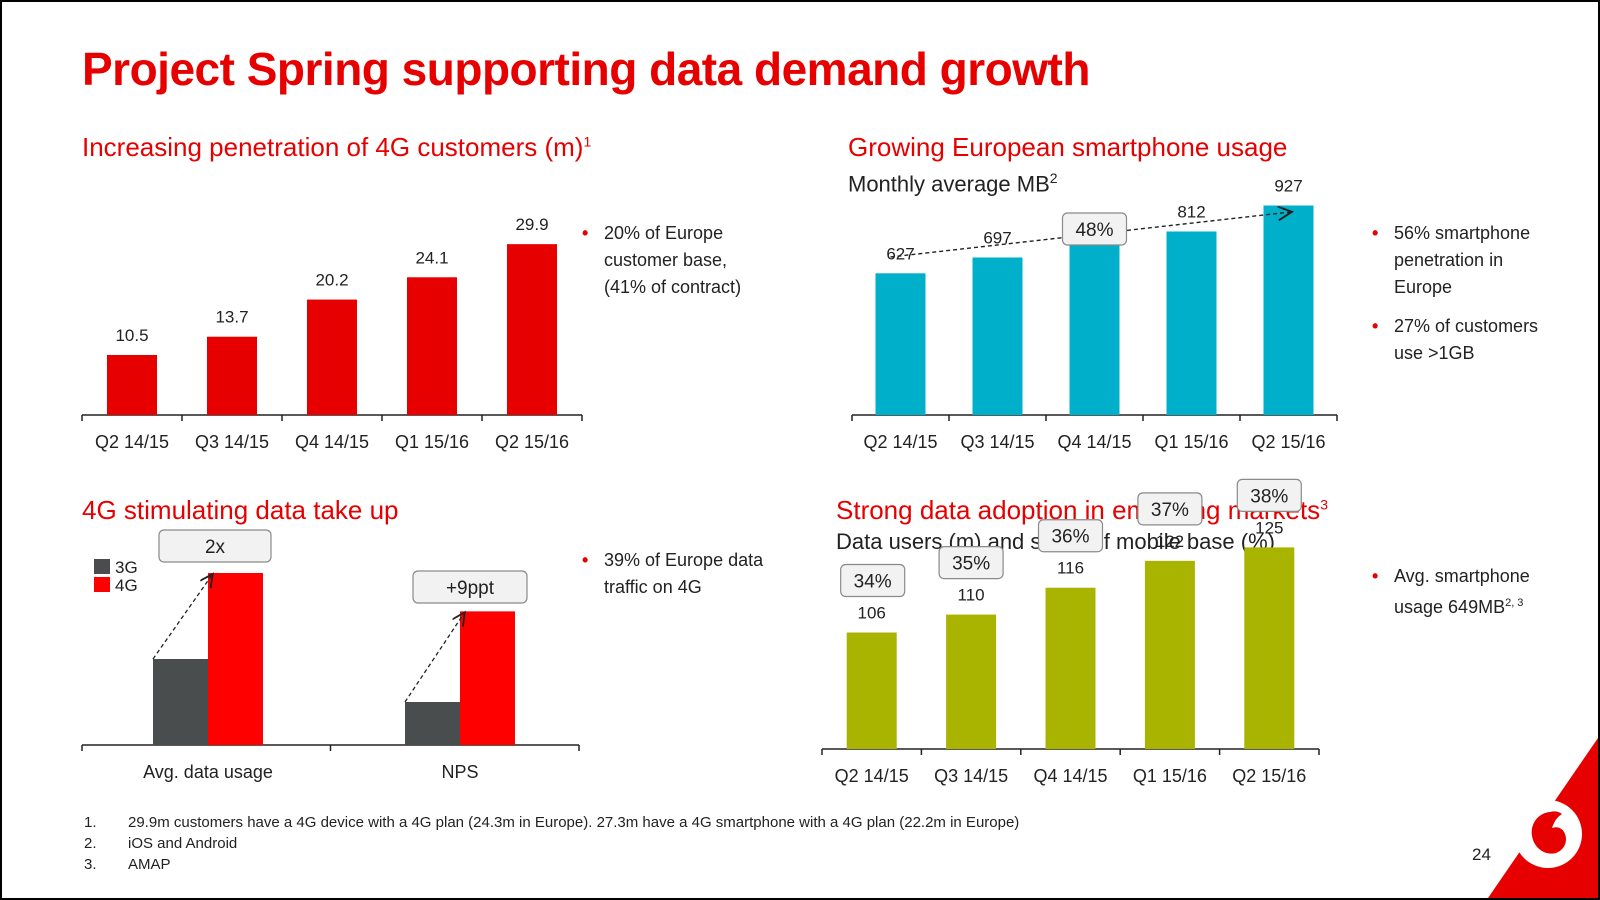  I want to click on data-label: 125, so click(1269, 527).